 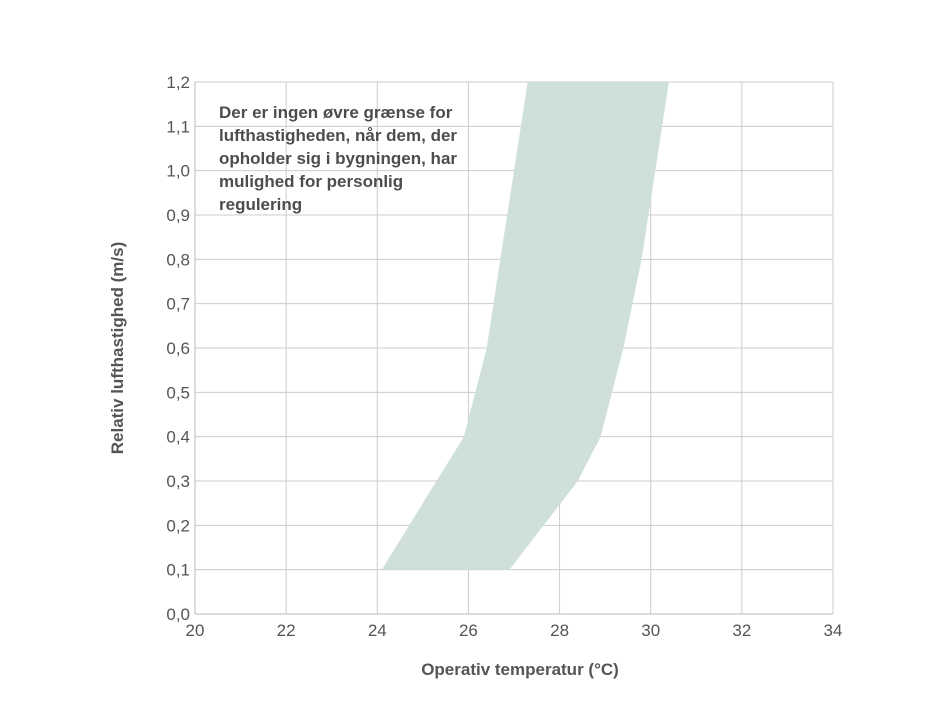 I want to click on x-tick-label: 20, so click(x=195, y=630).